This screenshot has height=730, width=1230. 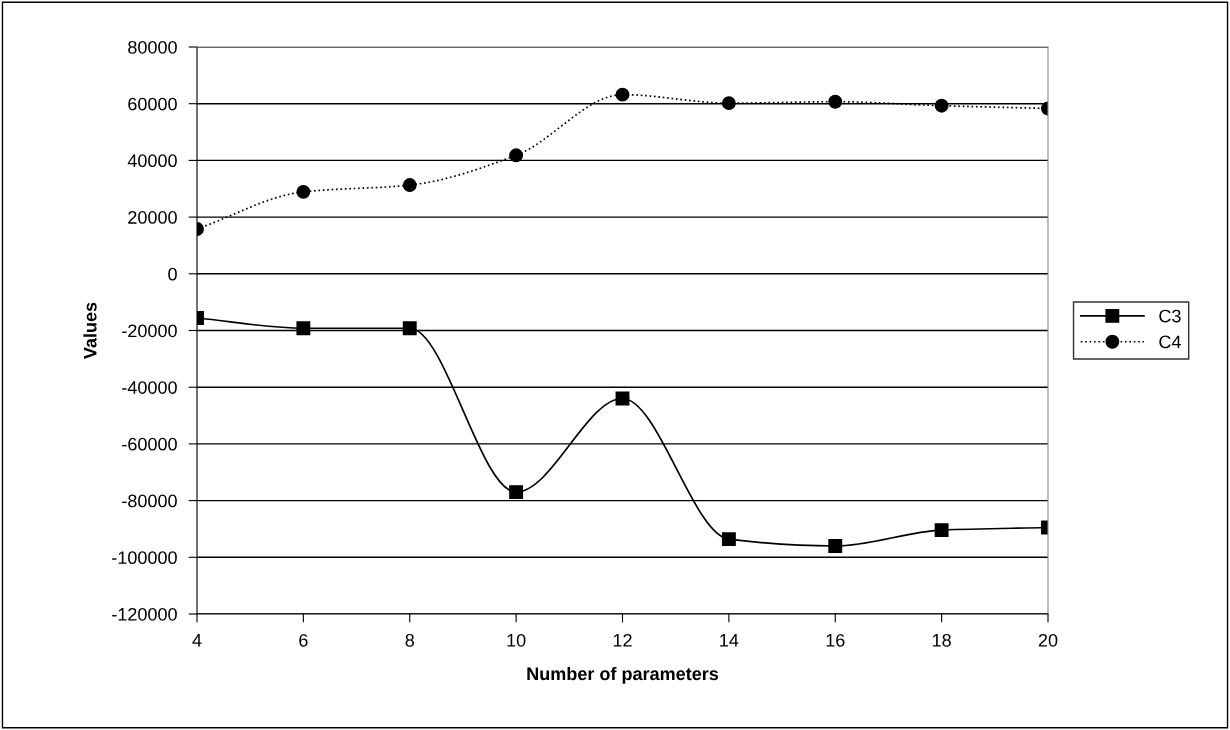 I want to click on x-tick-label: 14, so click(x=729, y=640).